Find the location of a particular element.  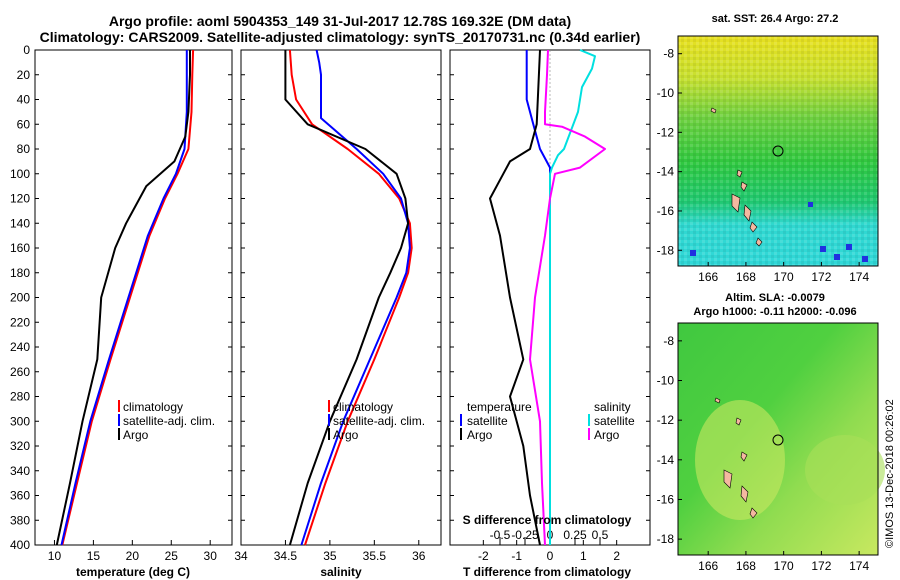

depth-tick-label: 220 is located at coordinates (20, 322).